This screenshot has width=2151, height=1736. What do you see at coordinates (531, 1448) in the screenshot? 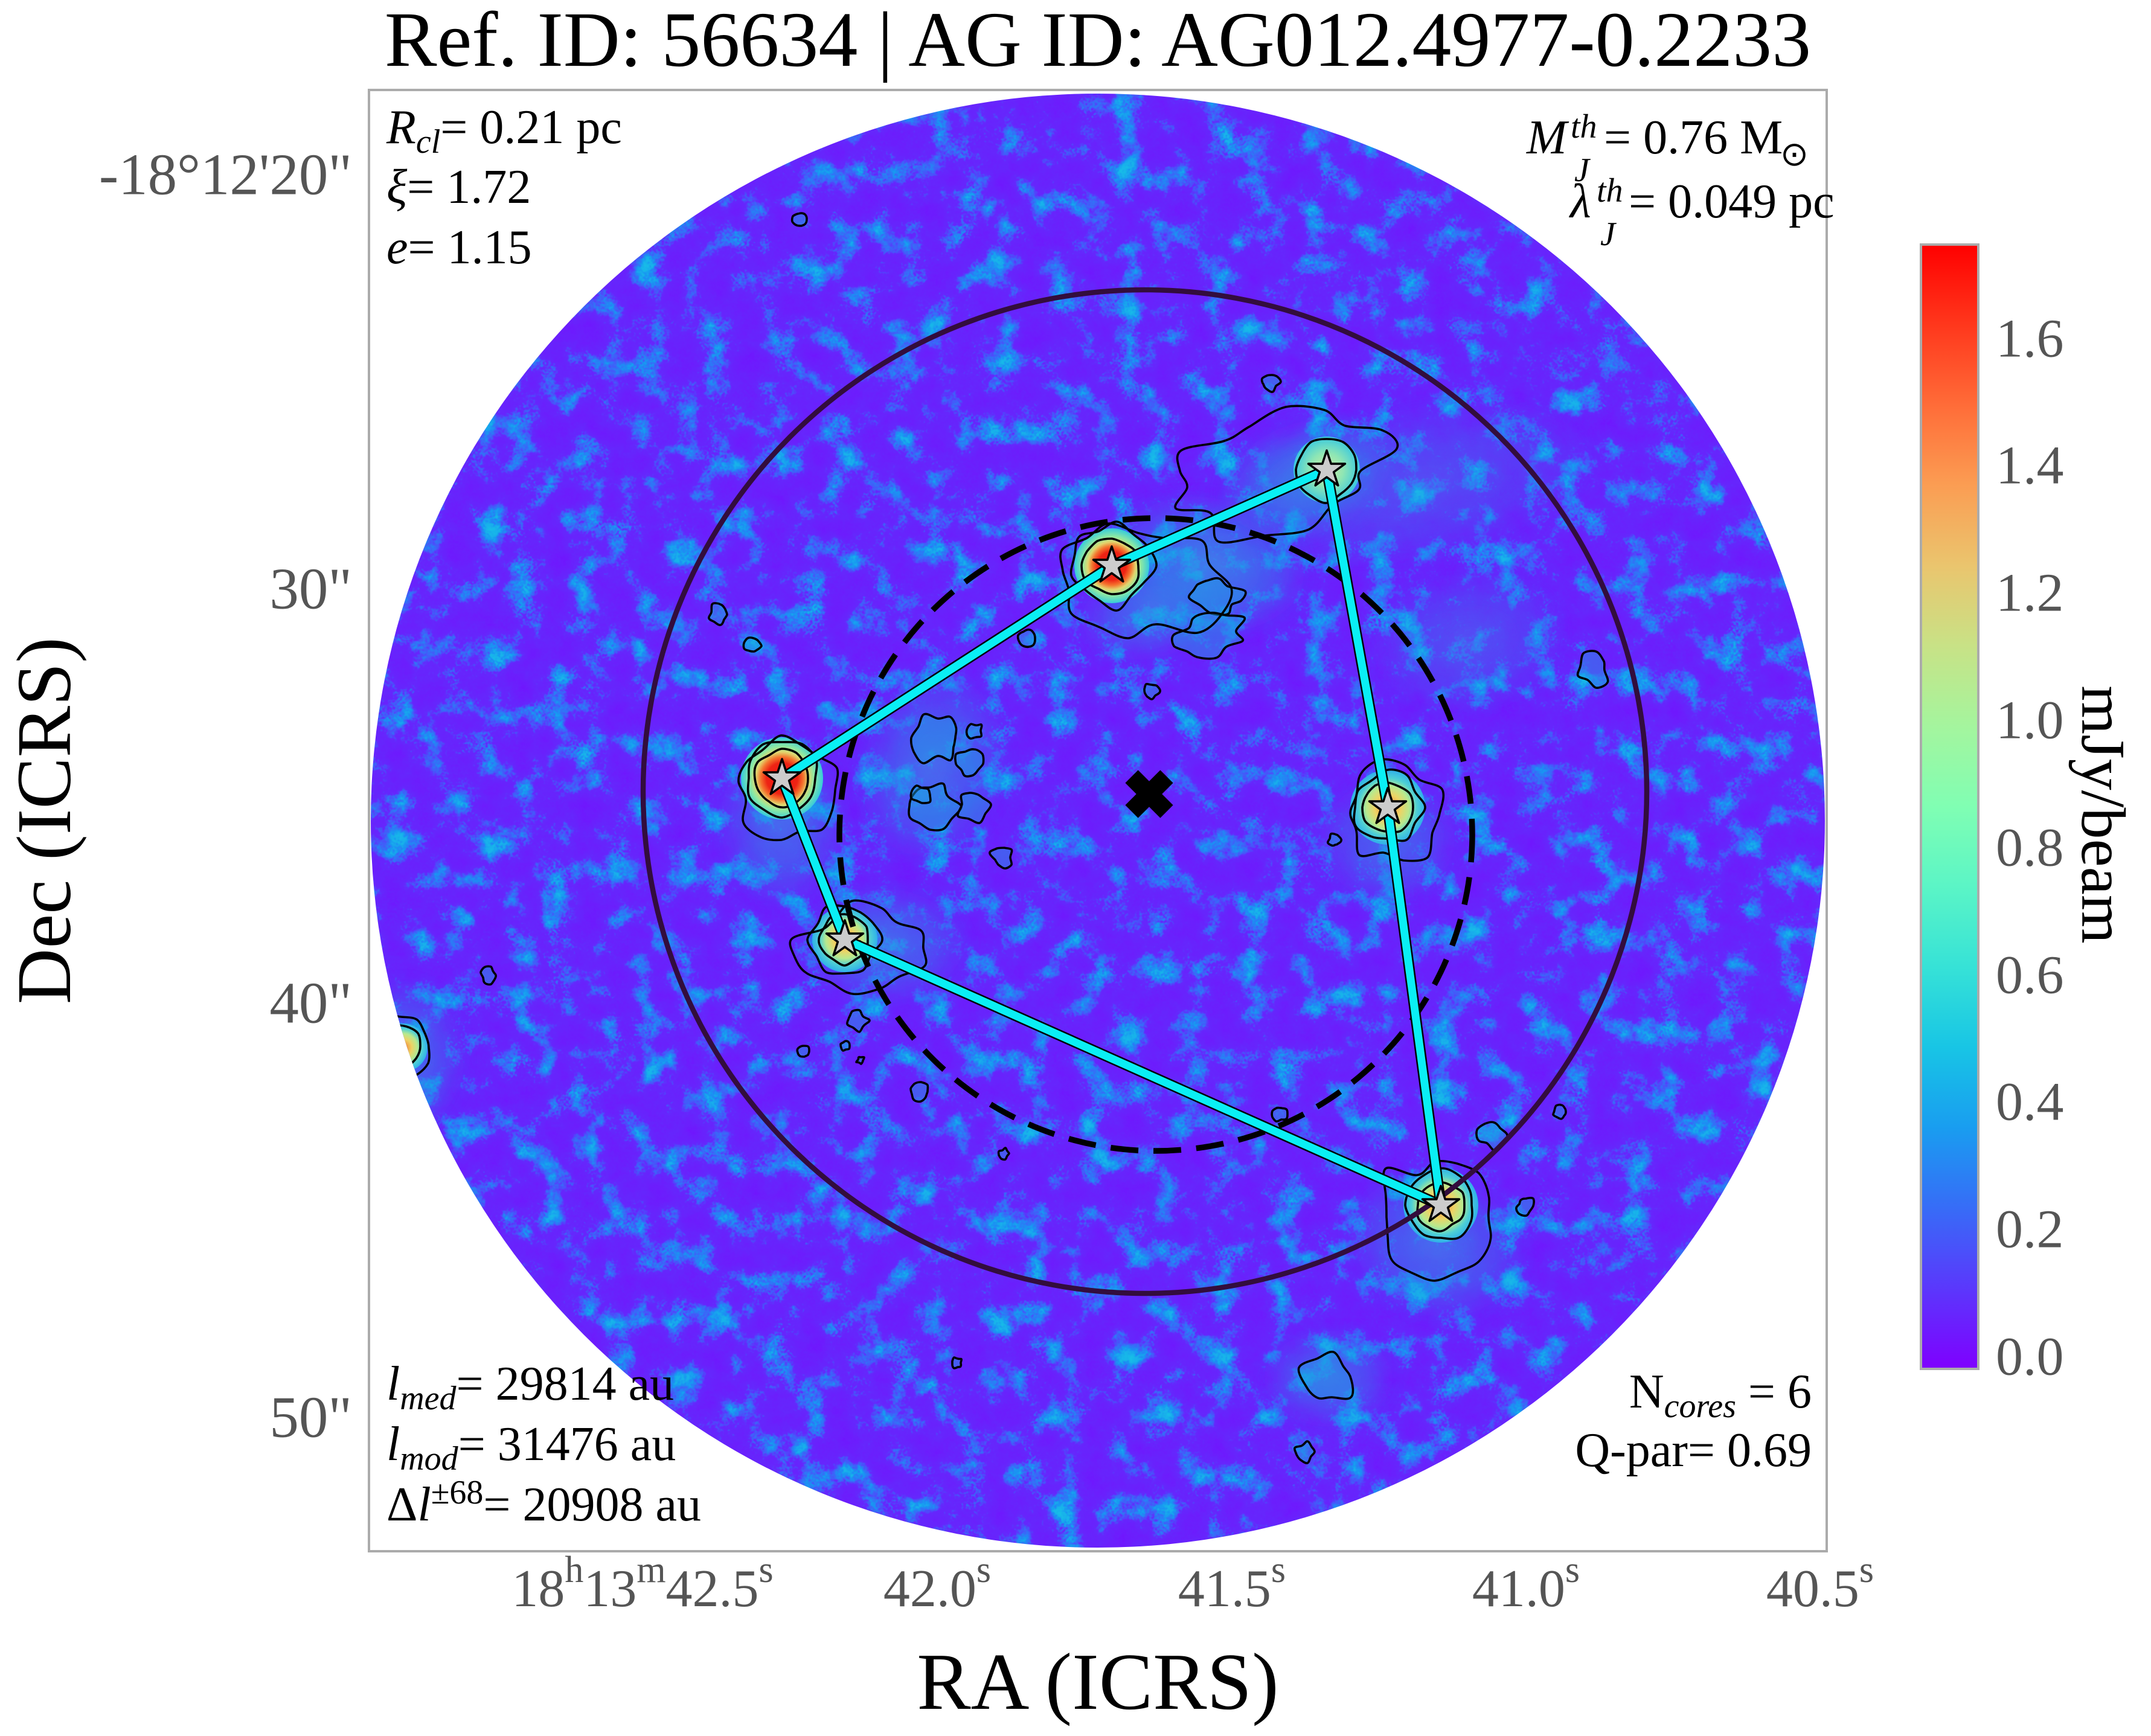
I see `svg-text: lmod= 31476 au` at bounding box center [531, 1448].